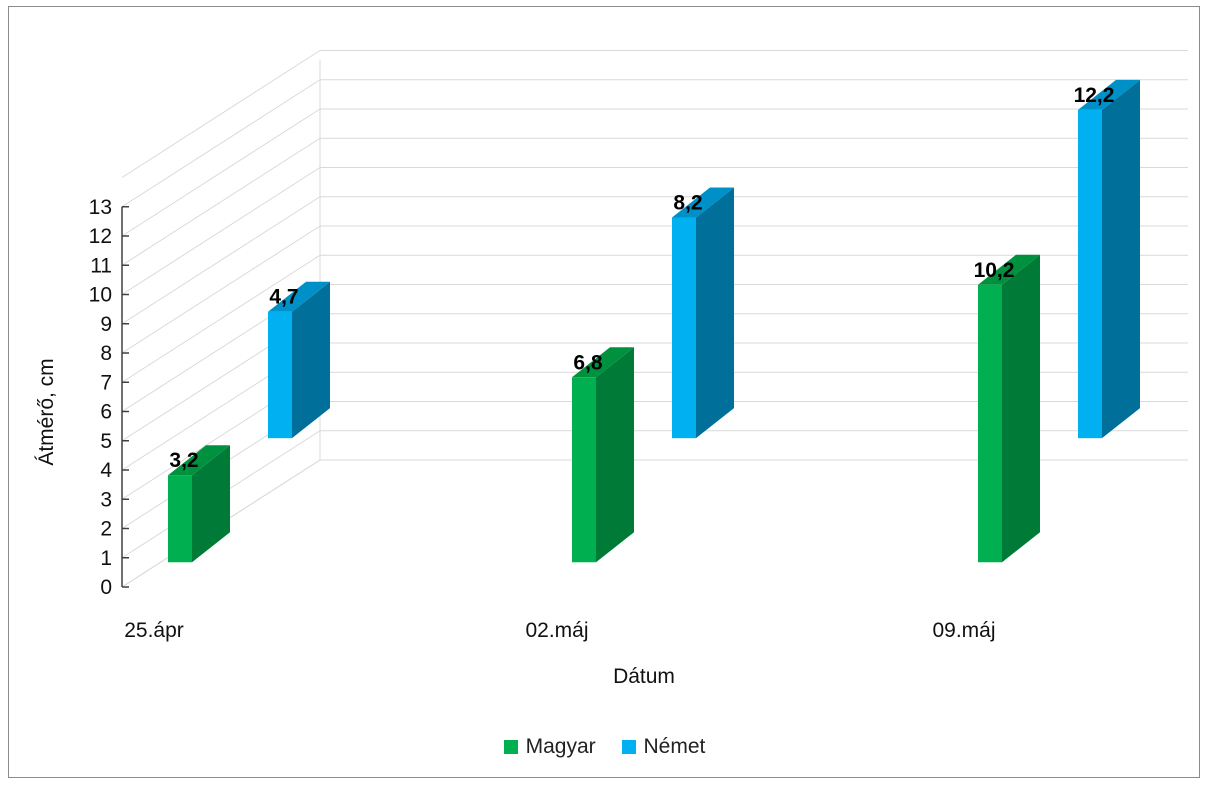 This screenshot has height=785, width=1209. Describe the element at coordinates (588, 362) in the screenshot. I see `data-label-magyar-1: 6,8` at that location.